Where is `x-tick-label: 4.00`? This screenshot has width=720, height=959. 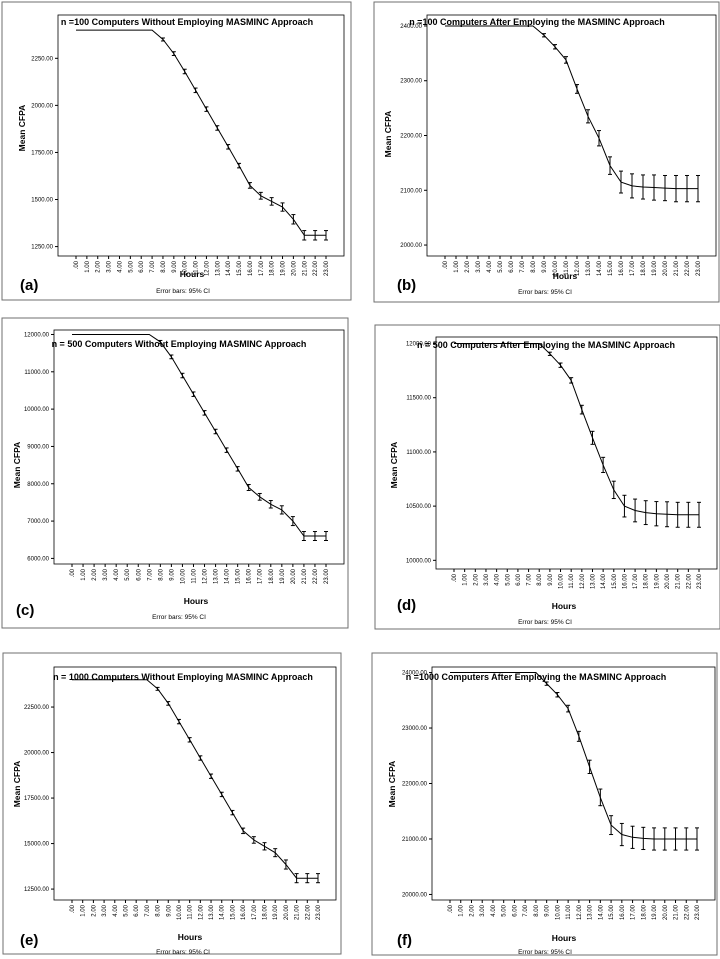
x-tick-label: 4.00 is located at coordinates (116, 910).